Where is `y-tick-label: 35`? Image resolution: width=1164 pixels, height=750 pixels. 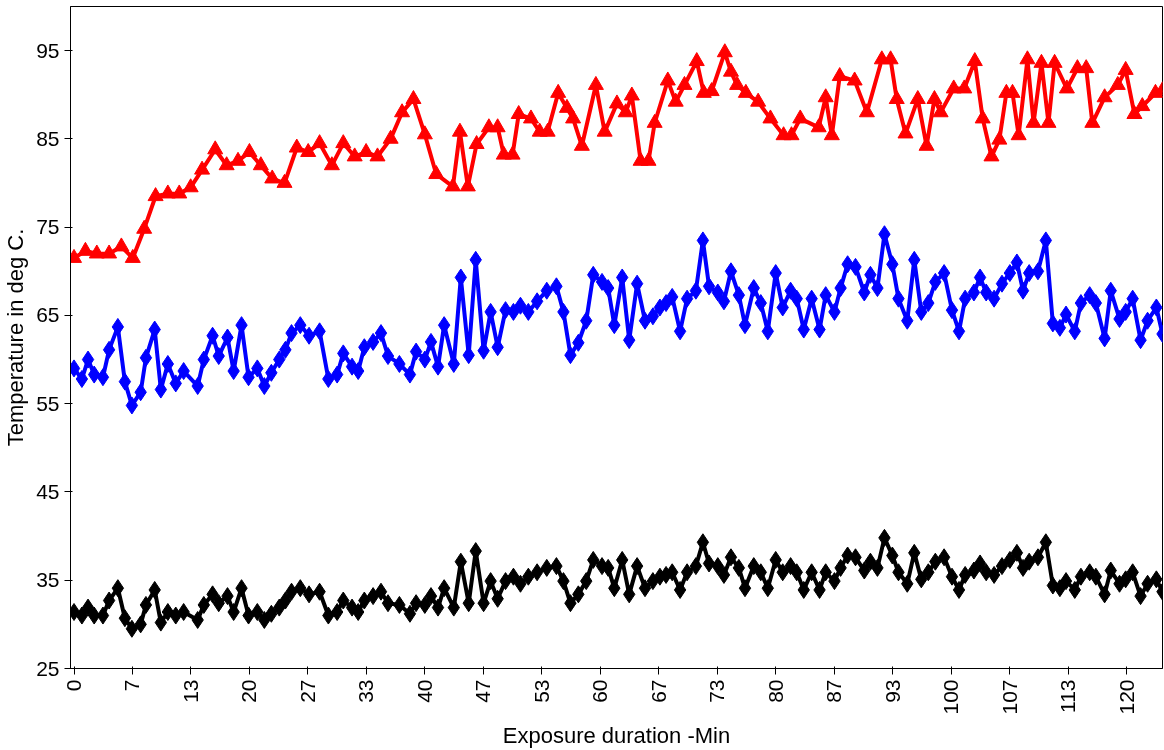 y-tick-label: 35 is located at coordinates (48, 580).